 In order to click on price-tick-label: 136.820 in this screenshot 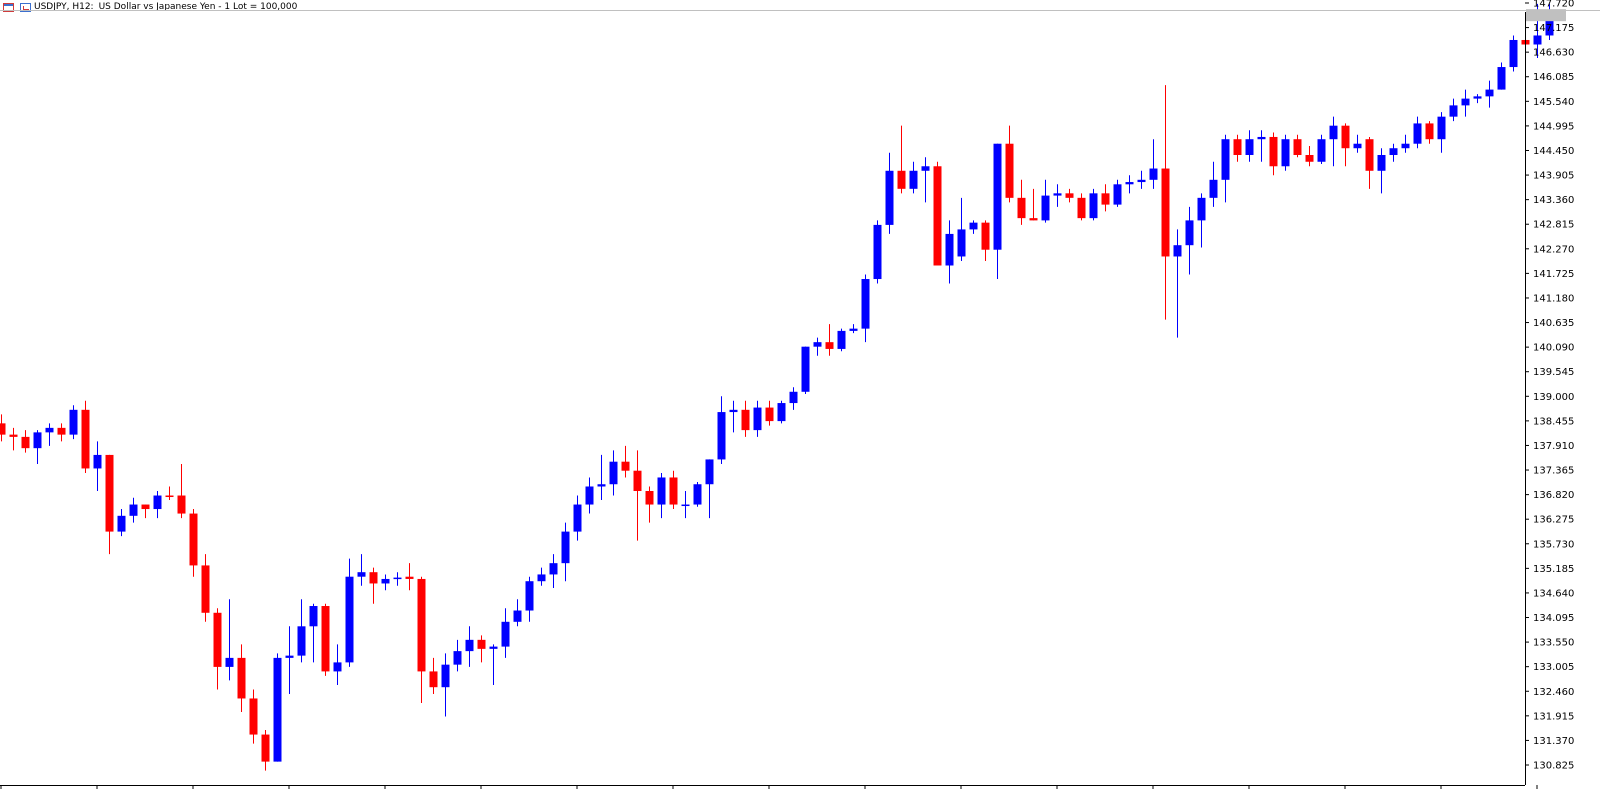, I will do `click(1553, 495)`.